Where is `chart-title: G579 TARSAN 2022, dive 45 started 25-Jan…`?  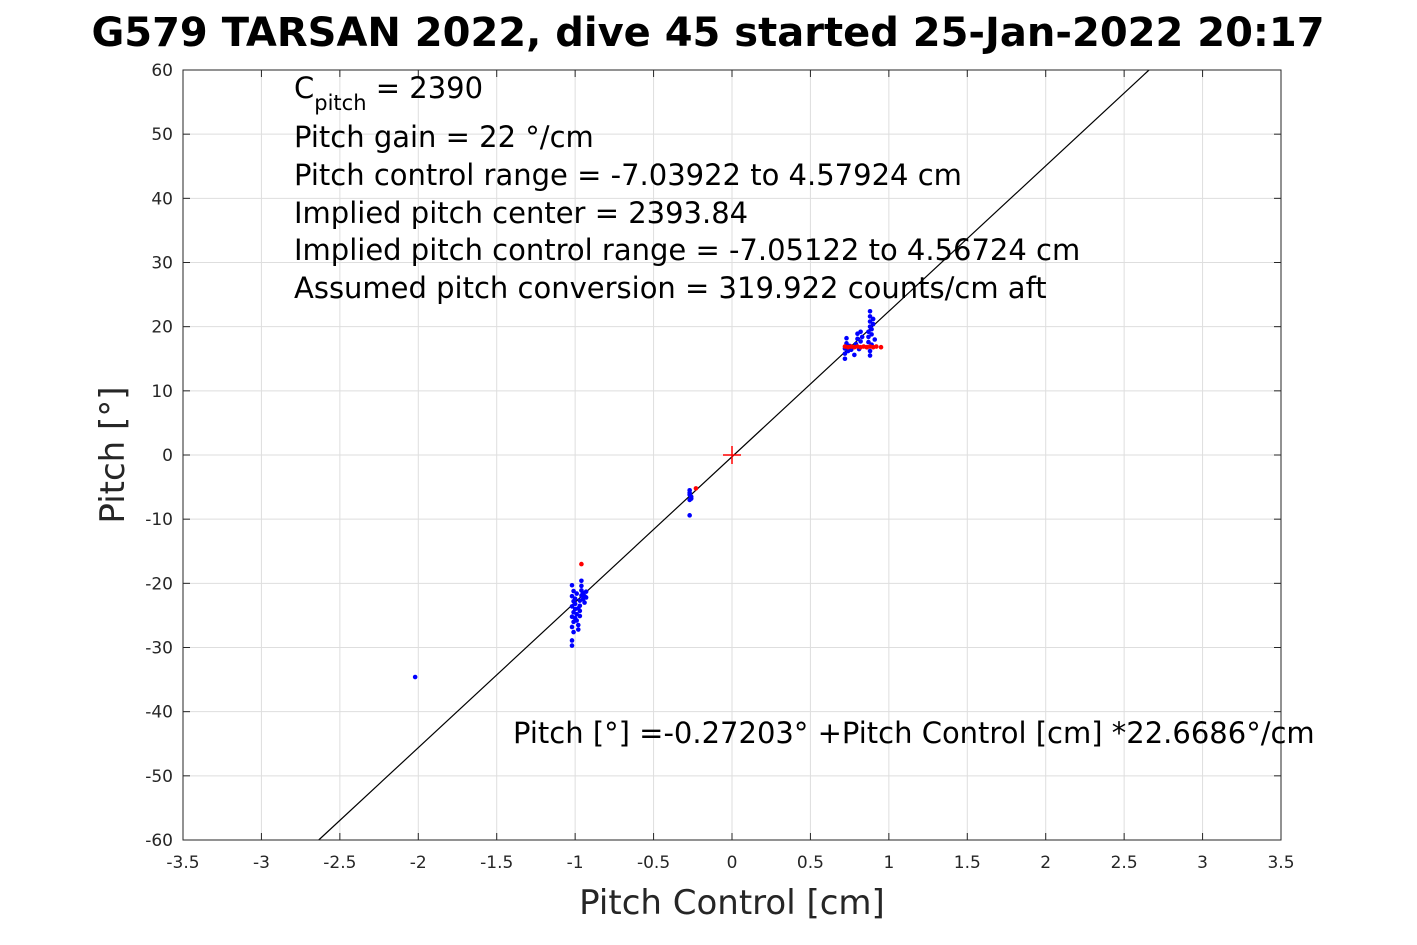 chart-title: G579 TARSAN 2022, dive 45 started 25-Jan… is located at coordinates (707, 33).